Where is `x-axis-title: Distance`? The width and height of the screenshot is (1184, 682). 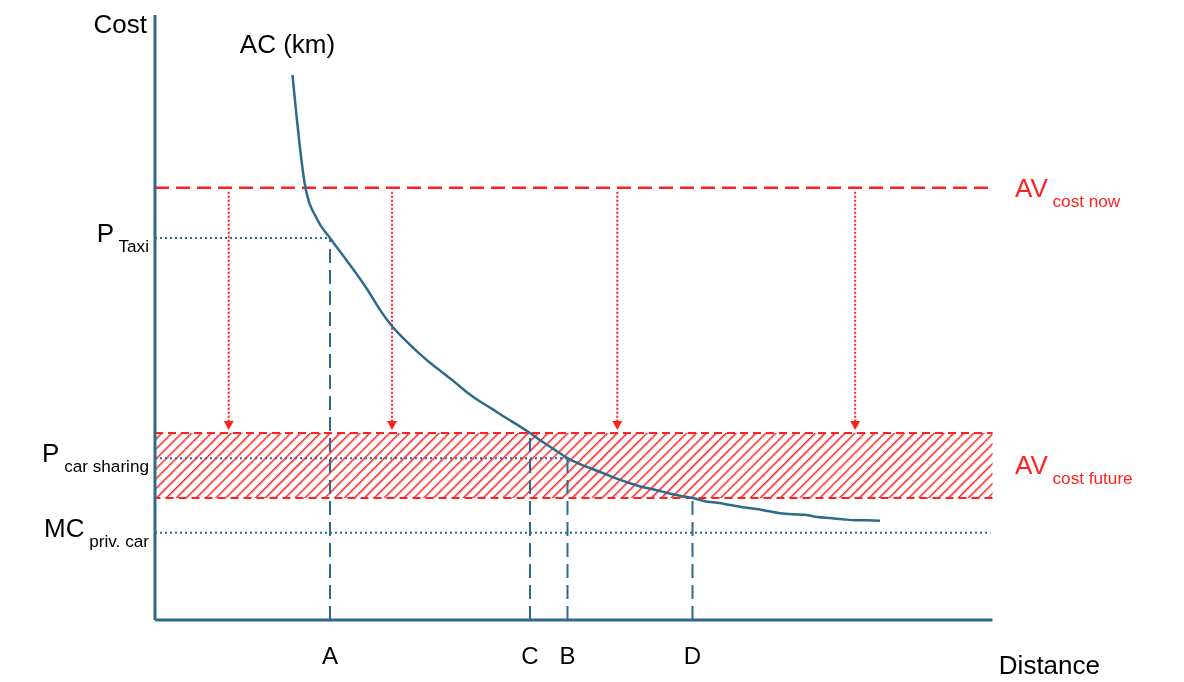 x-axis-title: Distance is located at coordinates (1049, 665).